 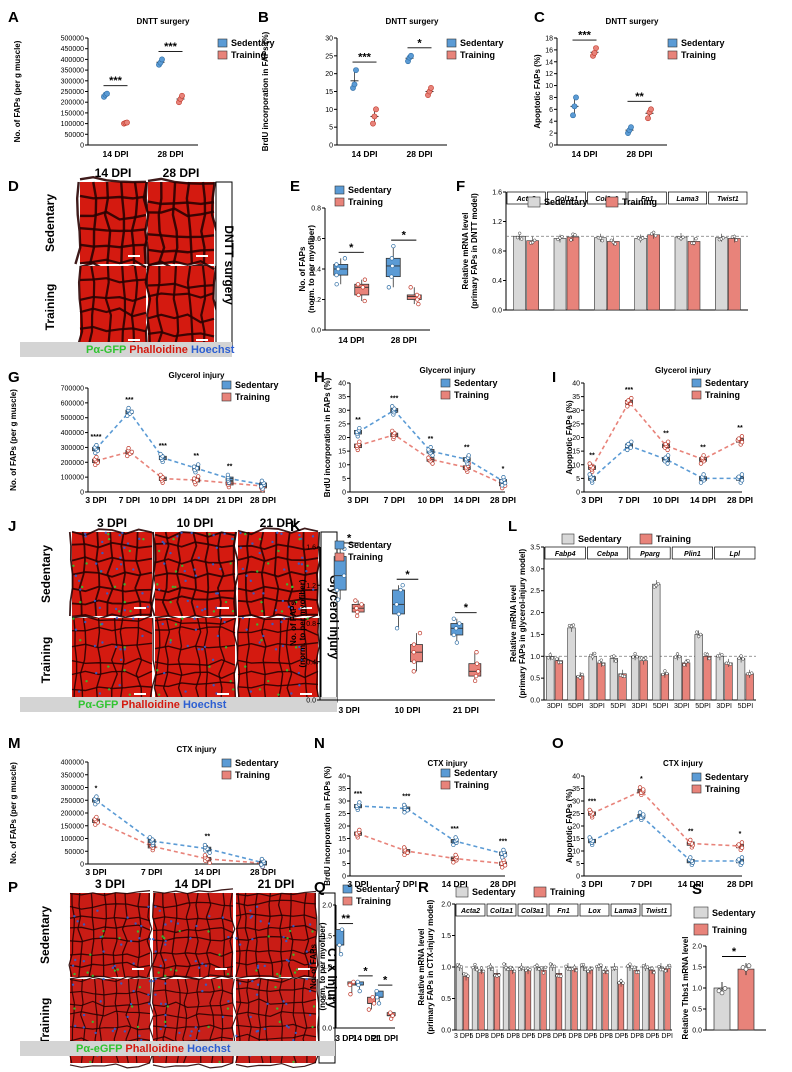 What do you see at coordinates (503, 469) in the screenshot?
I see `H-sig: *` at bounding box center [503, 469].